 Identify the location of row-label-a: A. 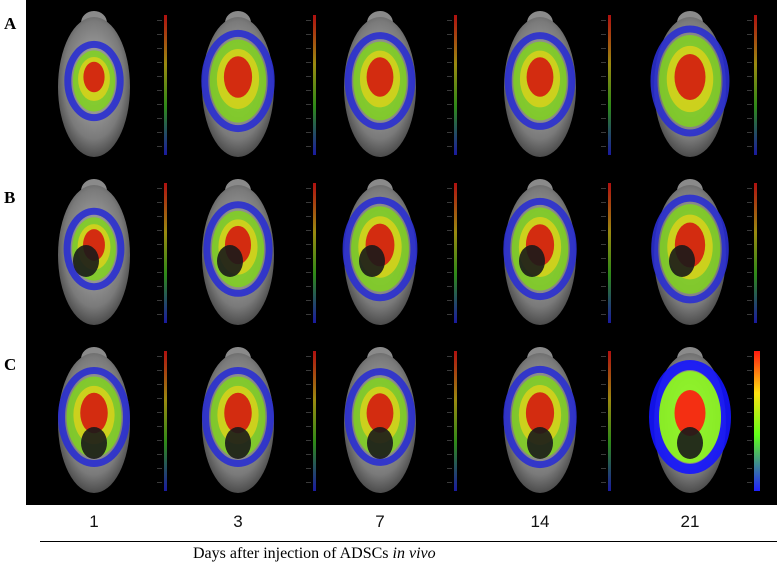
(10, 23).